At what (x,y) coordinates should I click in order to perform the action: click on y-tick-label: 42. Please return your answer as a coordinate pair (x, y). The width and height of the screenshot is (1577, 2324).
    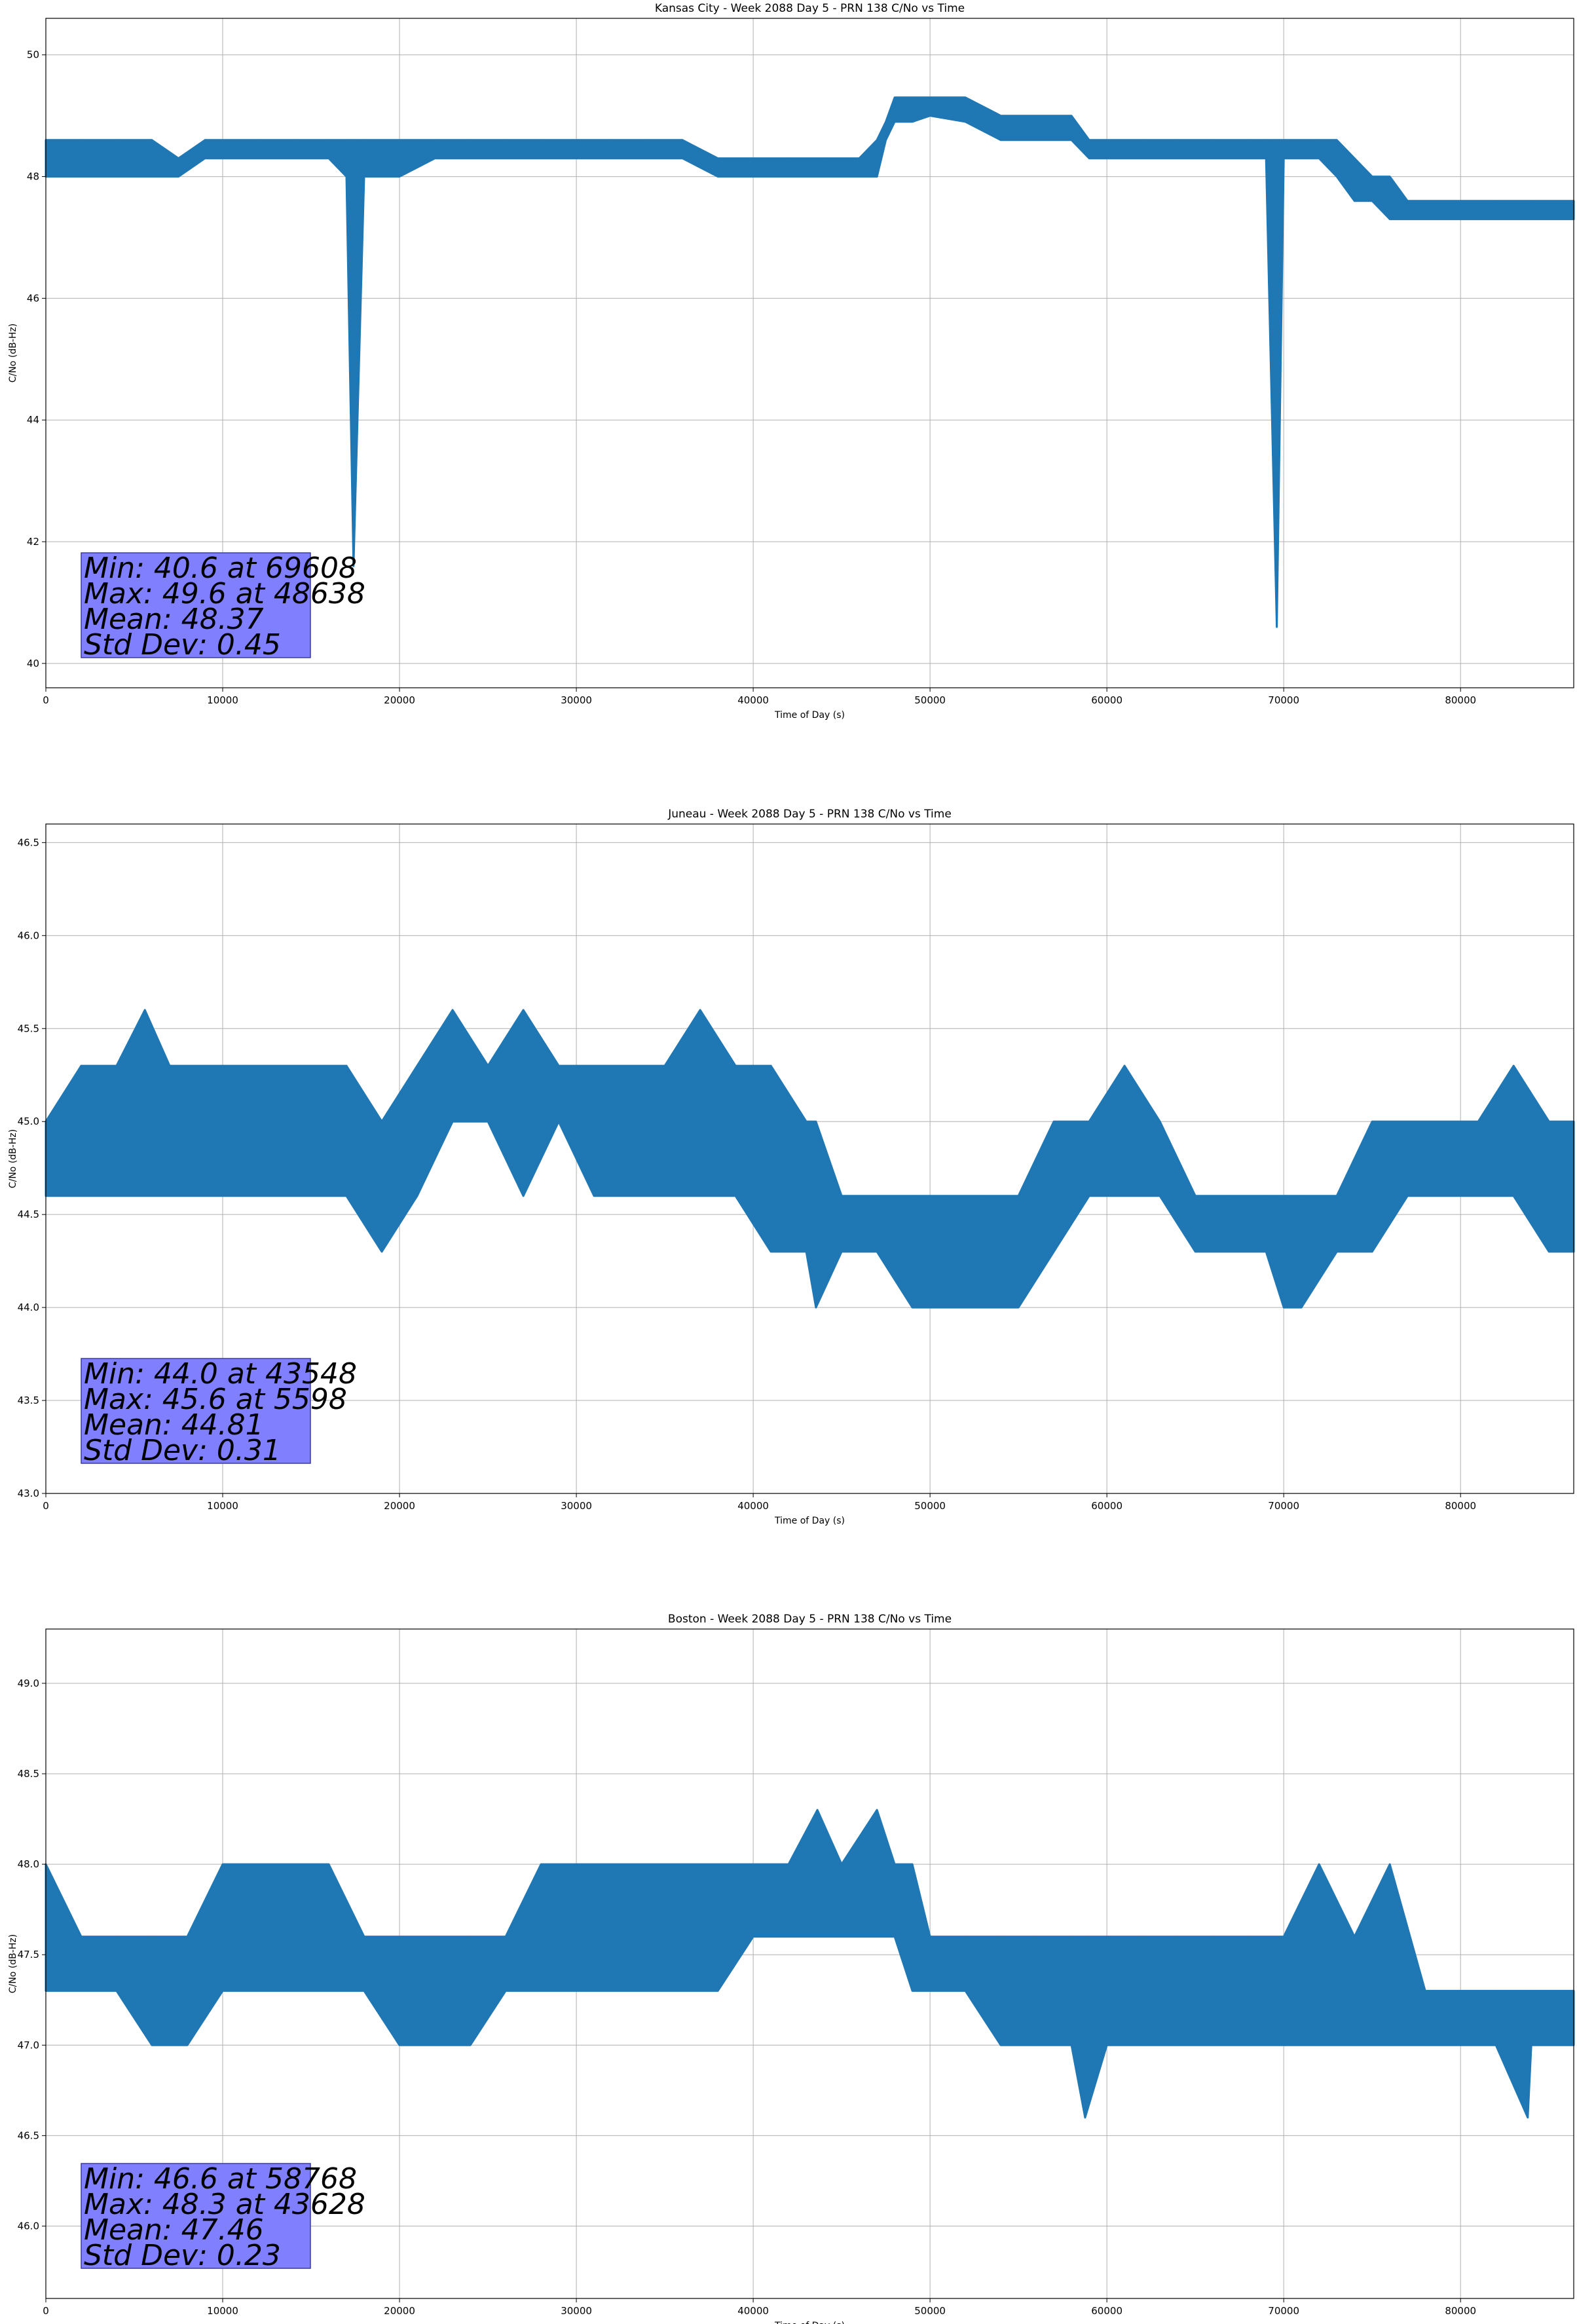
    Looking at the image, I should click on (33, 542).